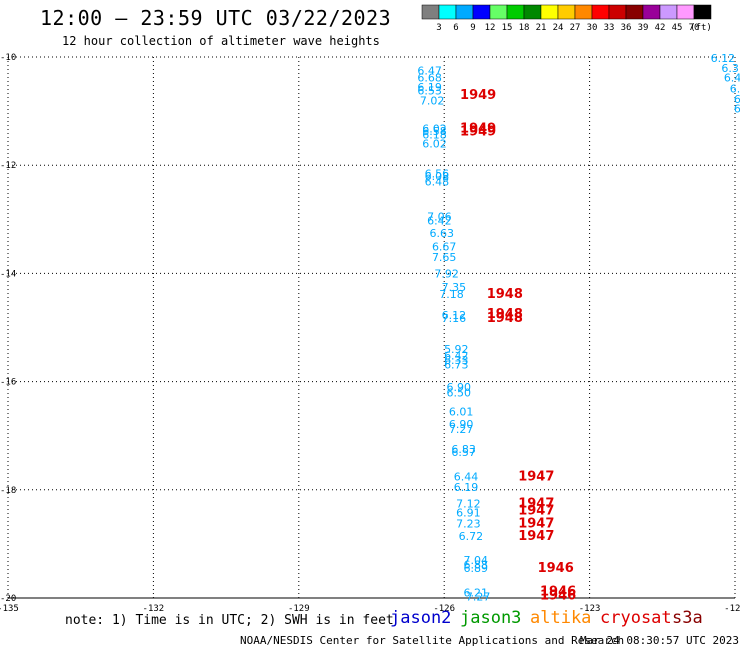  Describe the element at coordinates (451, 294) in the screenshot. I see `wave-height-label: 7.18` at that location.